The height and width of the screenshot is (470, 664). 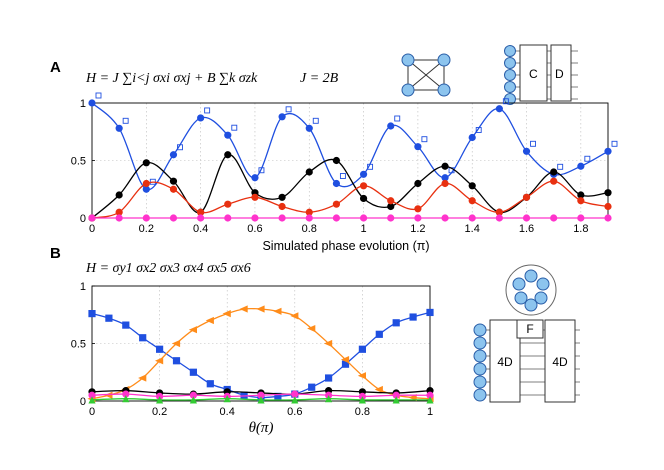 What do you see at coordinates (261, 428) in the screenshot?
I see `chart-b-xlabel: θ(π)` at bounding box center [261, 428].